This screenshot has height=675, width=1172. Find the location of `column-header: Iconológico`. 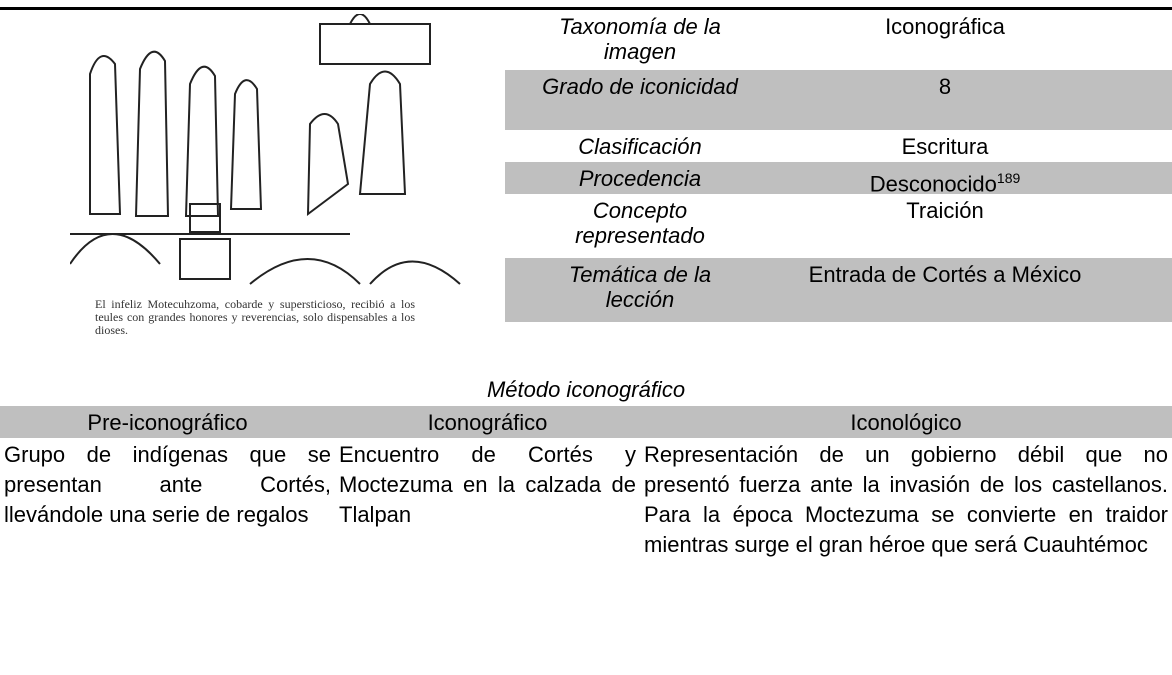

column-header: Iconológico is located at coordinates (906, 422).